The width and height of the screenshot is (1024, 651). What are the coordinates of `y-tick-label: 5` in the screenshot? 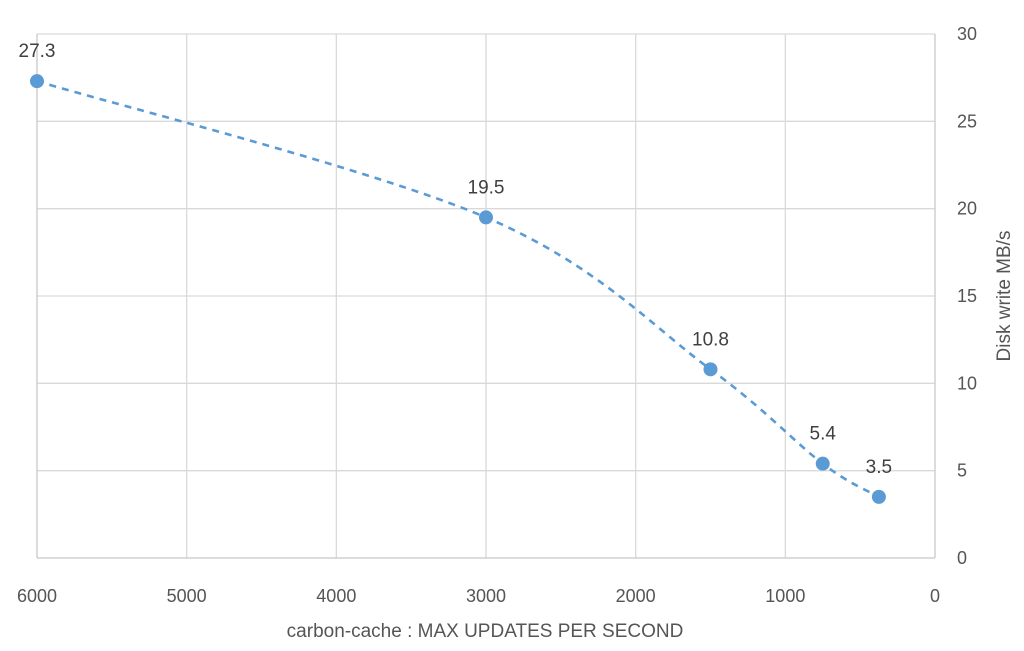 It's located at (962, 471).